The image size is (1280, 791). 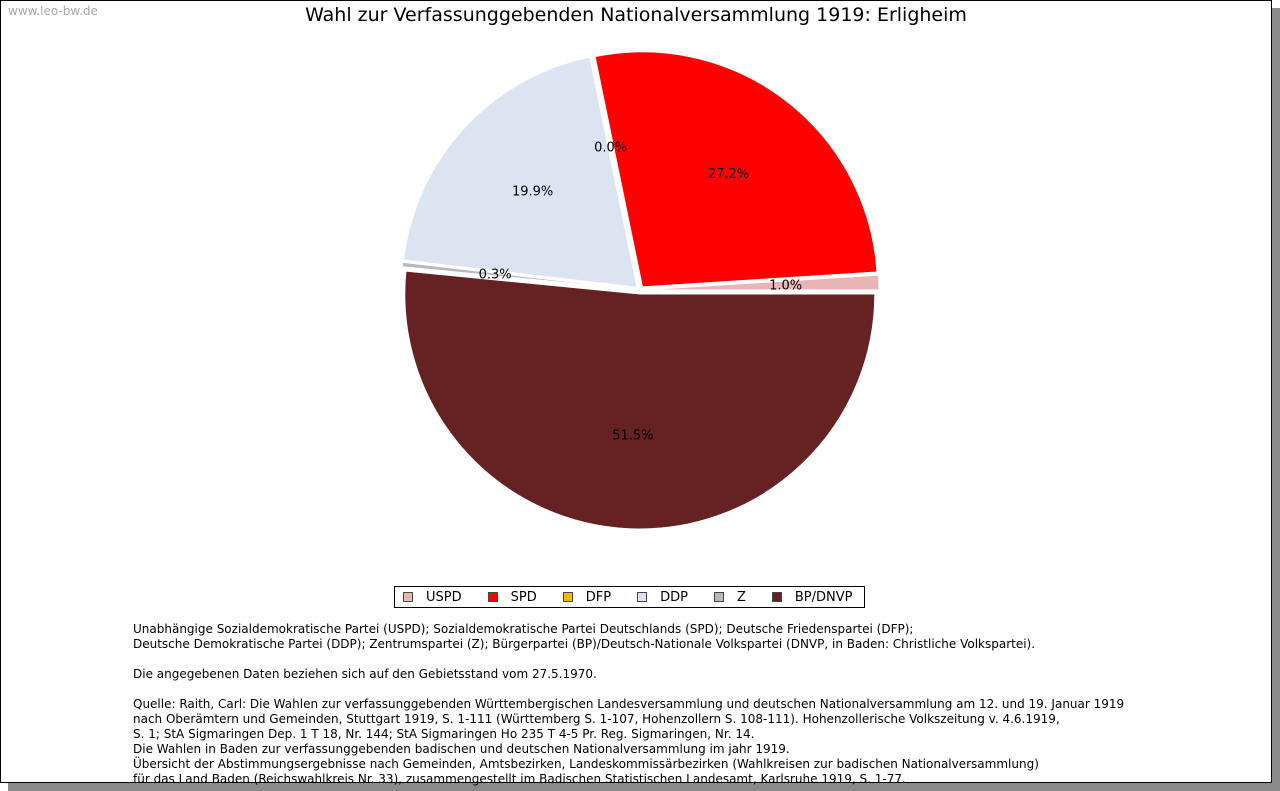 I want to click on legend-item-bp-dnvp: BP/DNVP, so click(x=812, y=597).